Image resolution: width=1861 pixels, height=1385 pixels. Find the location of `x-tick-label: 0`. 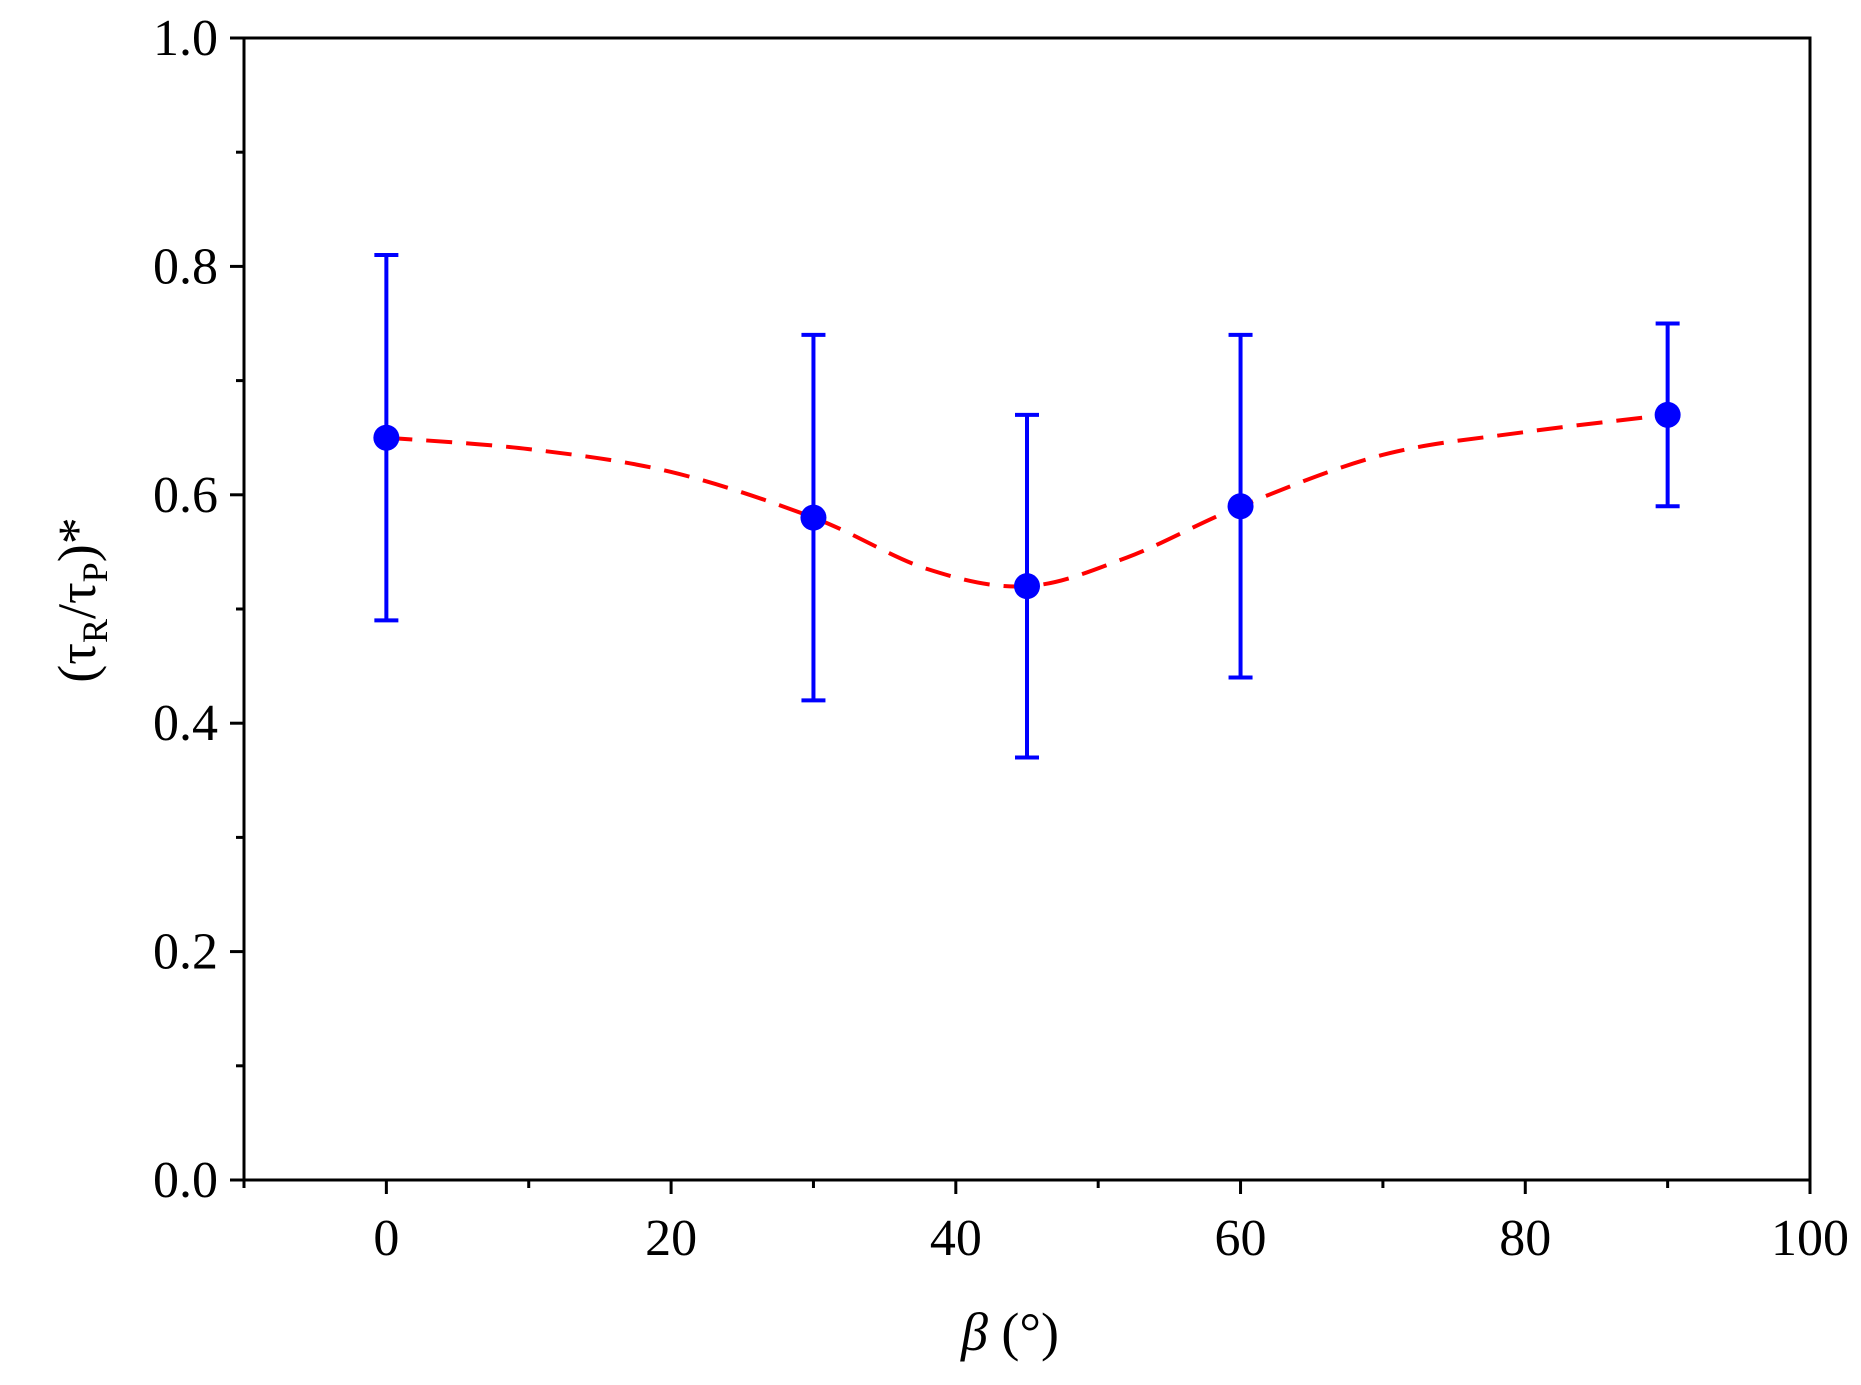

x-tick-label: 0 is located at coordinates (386, 1238).